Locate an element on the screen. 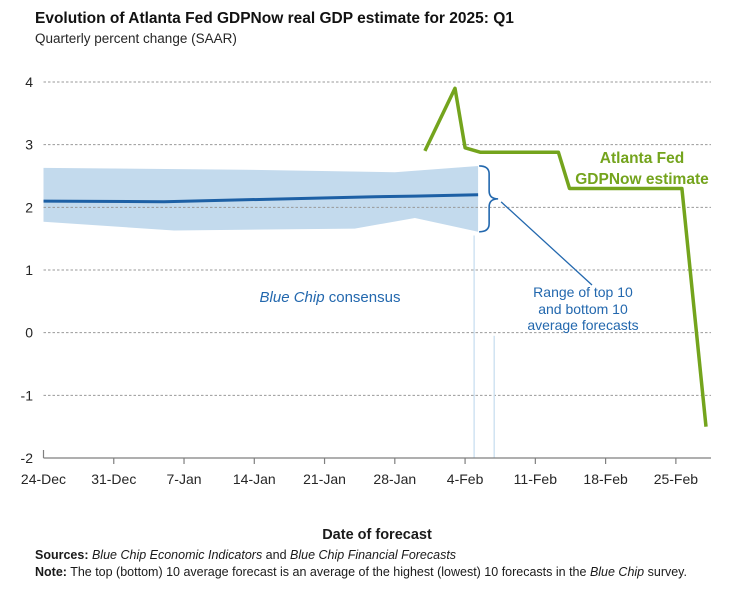  x-tick-label-21-Jan: 21-Jan is located at coordinates (324, 479).